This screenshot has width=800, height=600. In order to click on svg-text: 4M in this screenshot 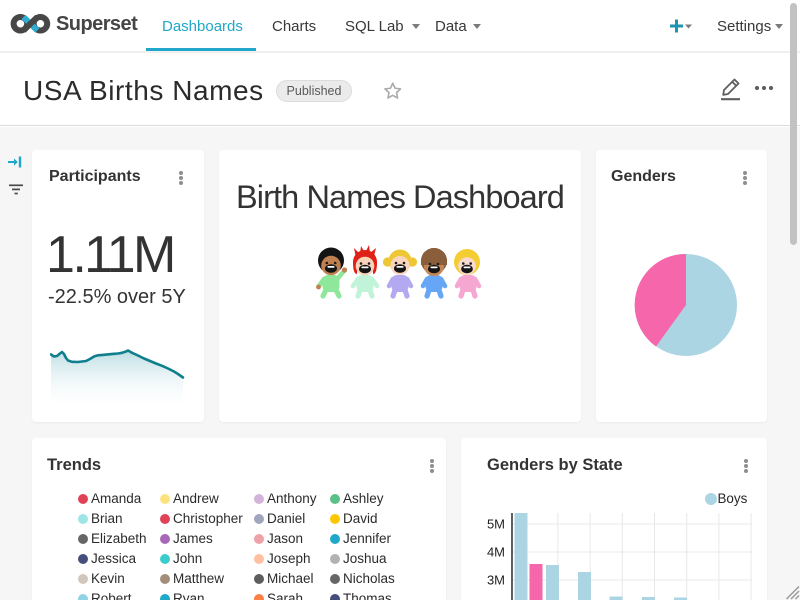, I will do `click(496, 552)`.